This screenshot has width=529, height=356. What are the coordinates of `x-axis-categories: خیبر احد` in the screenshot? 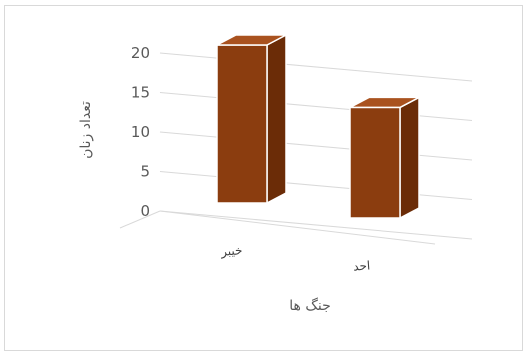 It's located at (295, 258).